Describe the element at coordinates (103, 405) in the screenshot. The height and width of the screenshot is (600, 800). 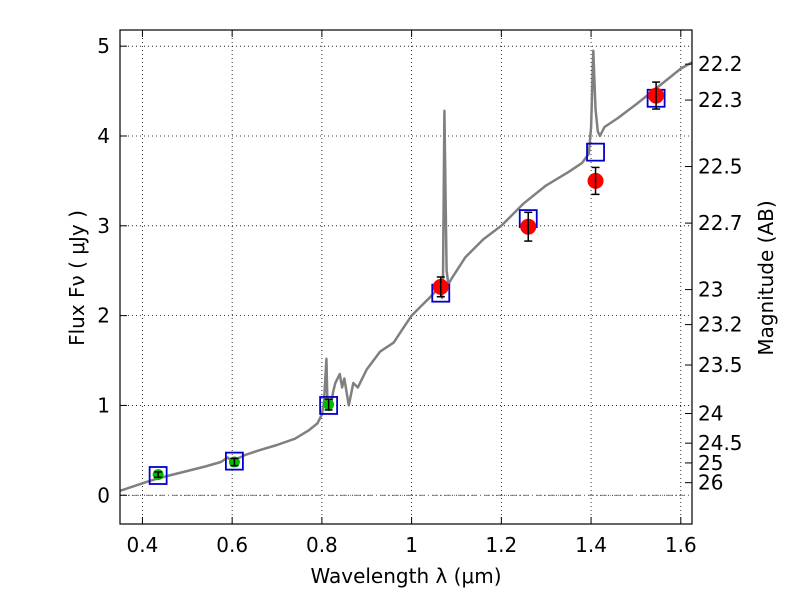
I see `y-tick-label: 1` at that location.